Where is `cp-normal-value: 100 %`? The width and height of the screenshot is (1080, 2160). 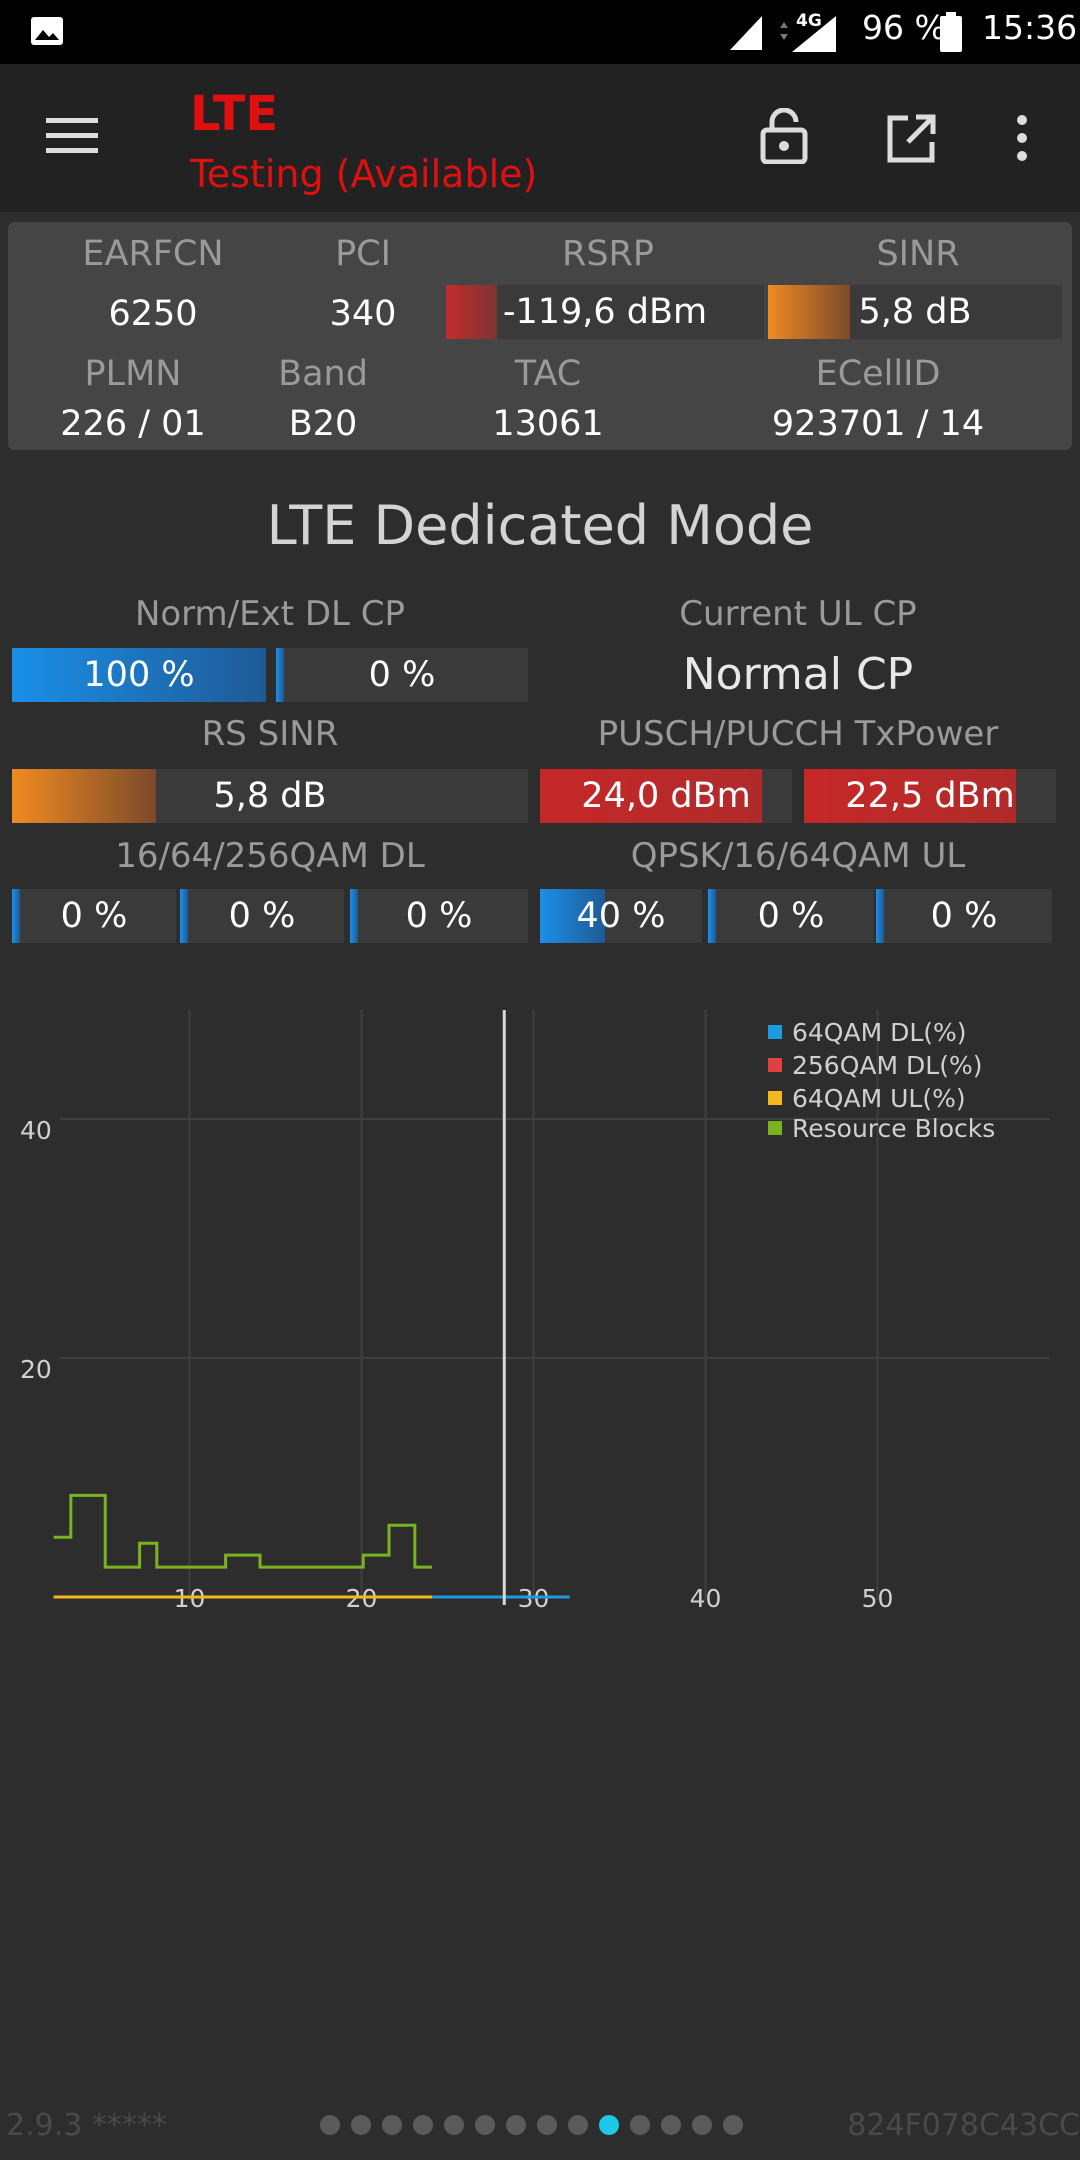
cp-normal-value: 100 % is located at coordinates (139, 675).